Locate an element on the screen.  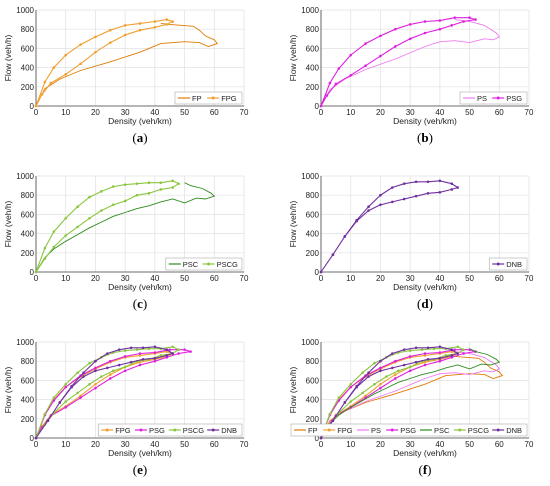
legend-marker-PSG is located at coordinates (141, 430).